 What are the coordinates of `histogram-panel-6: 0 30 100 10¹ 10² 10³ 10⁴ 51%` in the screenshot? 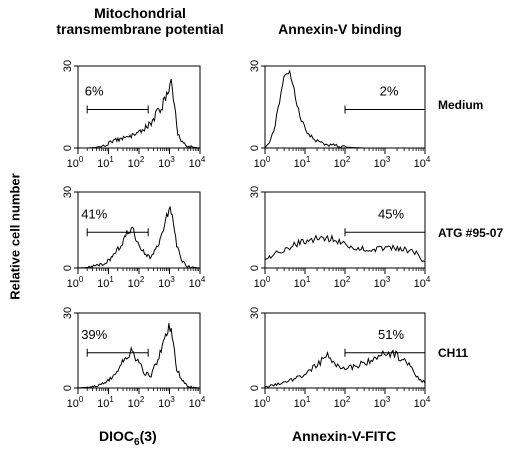 It's located at (340, 358).